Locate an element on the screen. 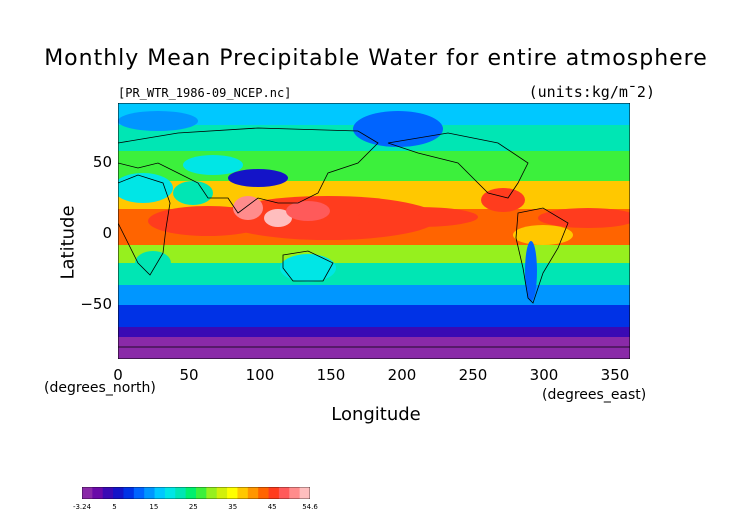 The width and height of the screenshot is (752, 532). tibet-dry is located at coordinates (258, 178).